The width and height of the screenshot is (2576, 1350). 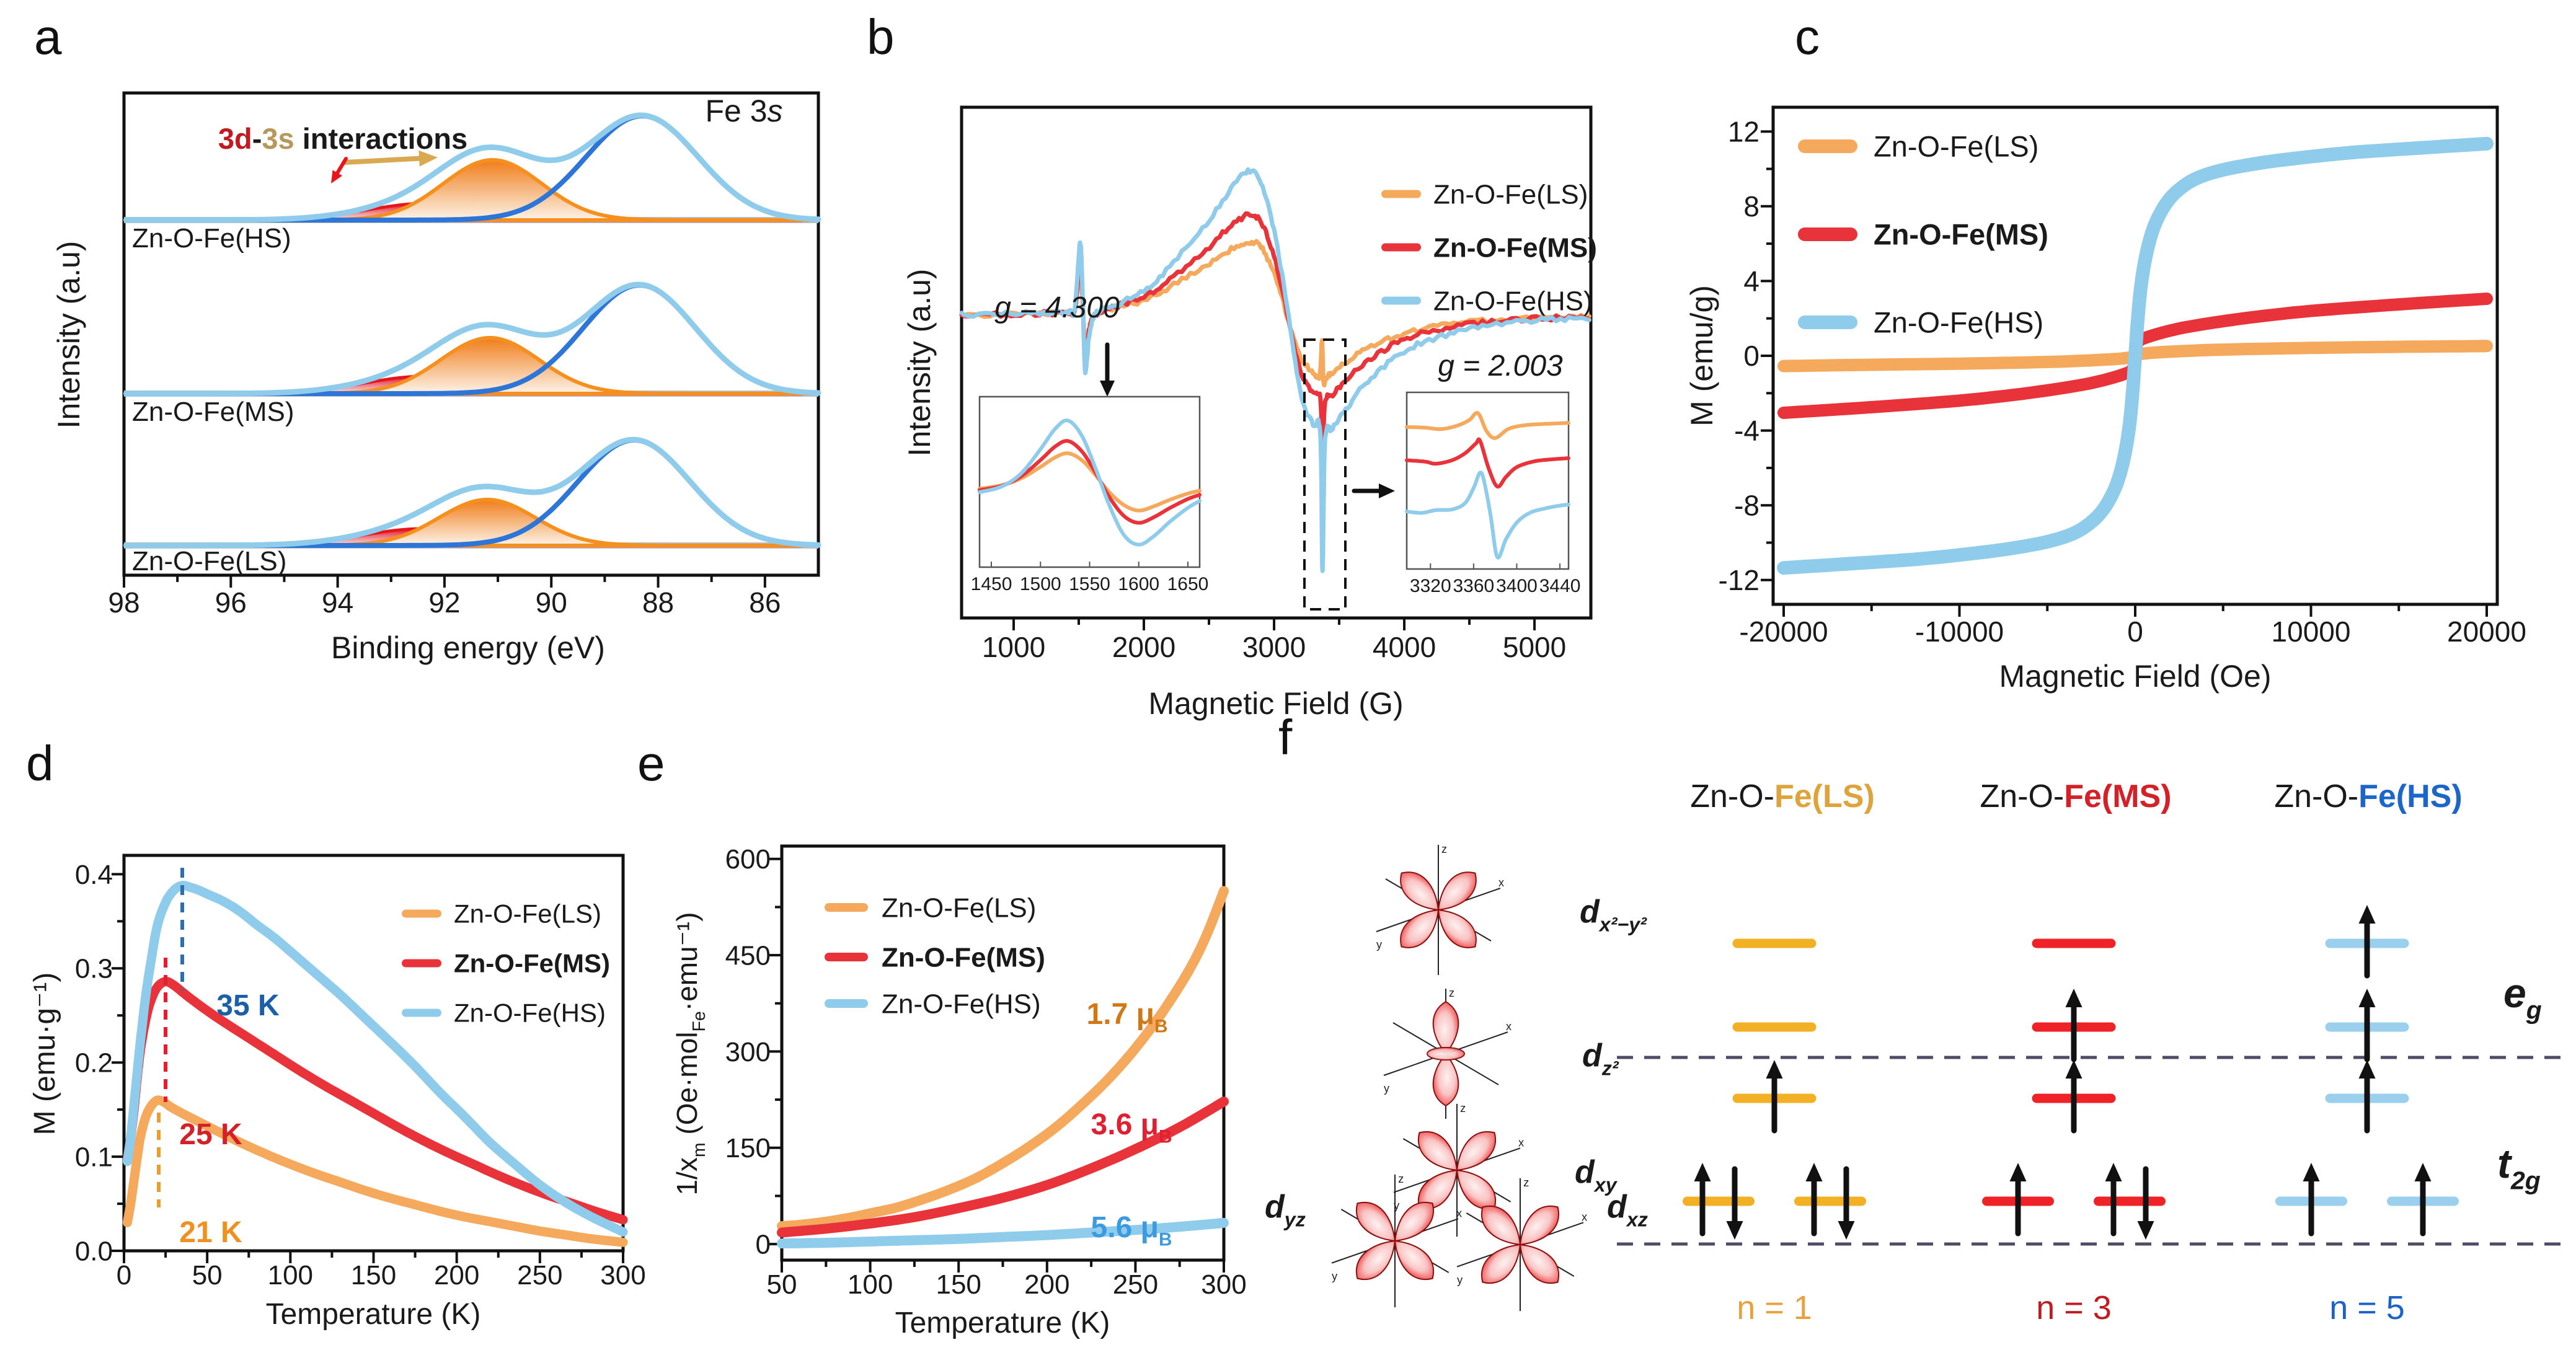 I want to click on orbital-group-label: eg, so click(x=2522, y=997).